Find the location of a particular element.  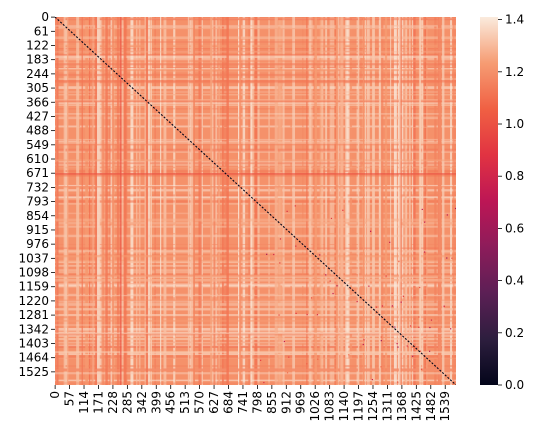

y-tick-label: 244 is located at coordinates (37, 74).